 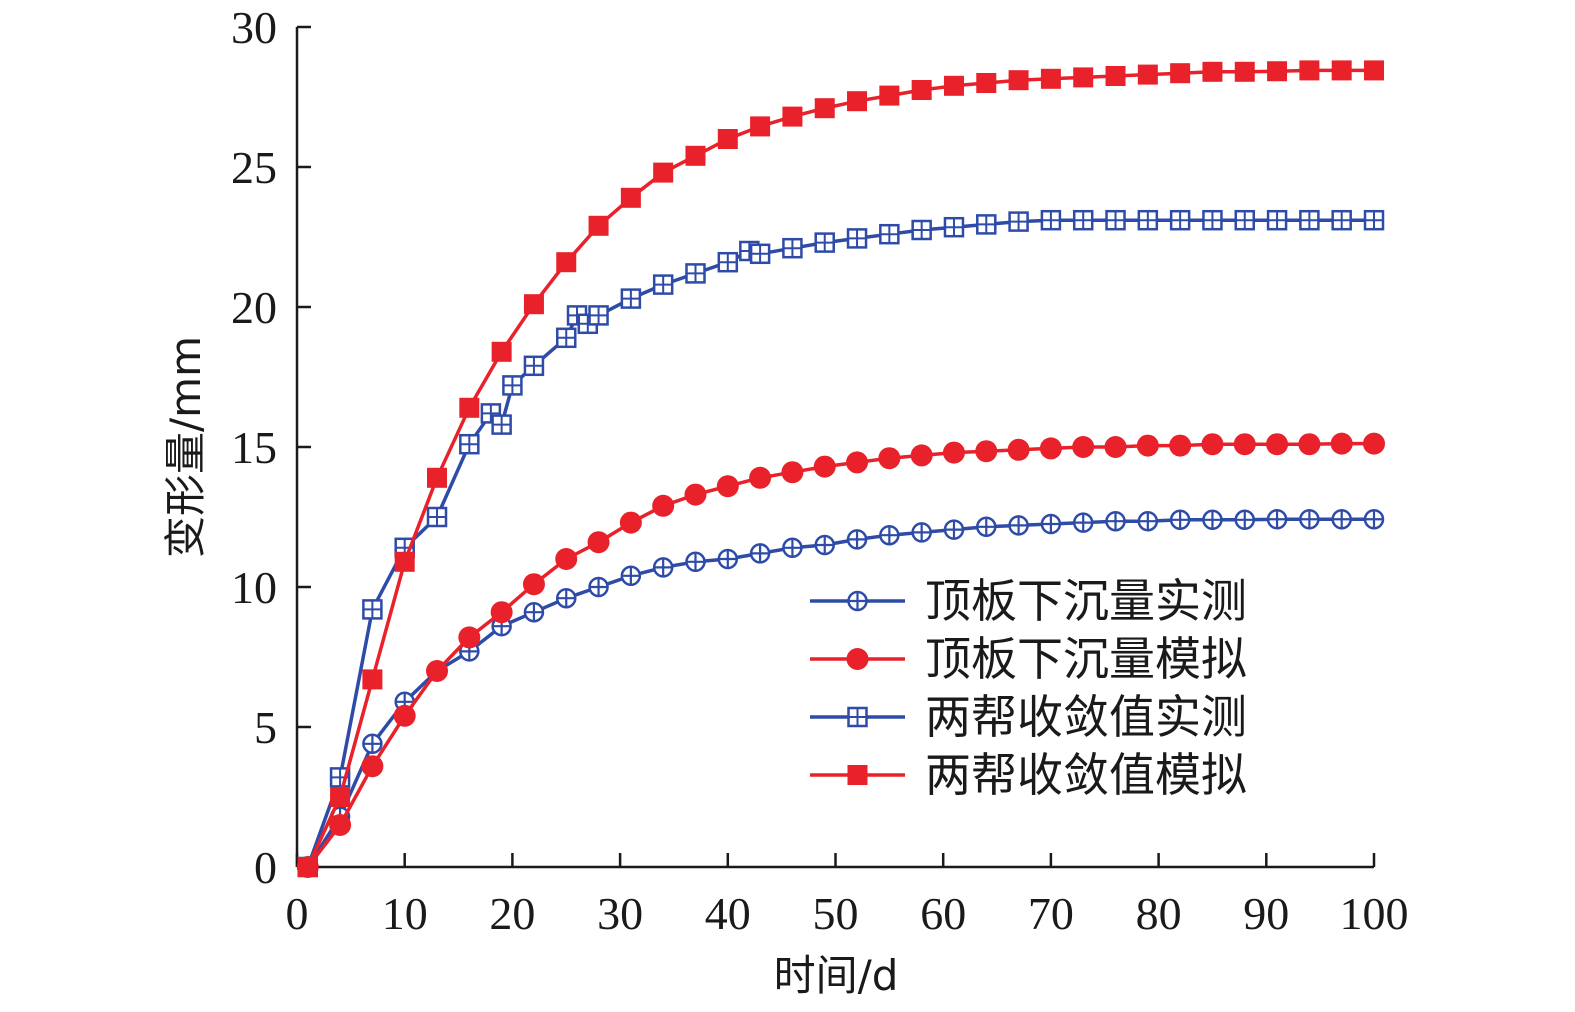 What do you see at coordinates (836, 913) in the screenshot?
I see `x-tick-label: 50` at bounding box center [836, 913].